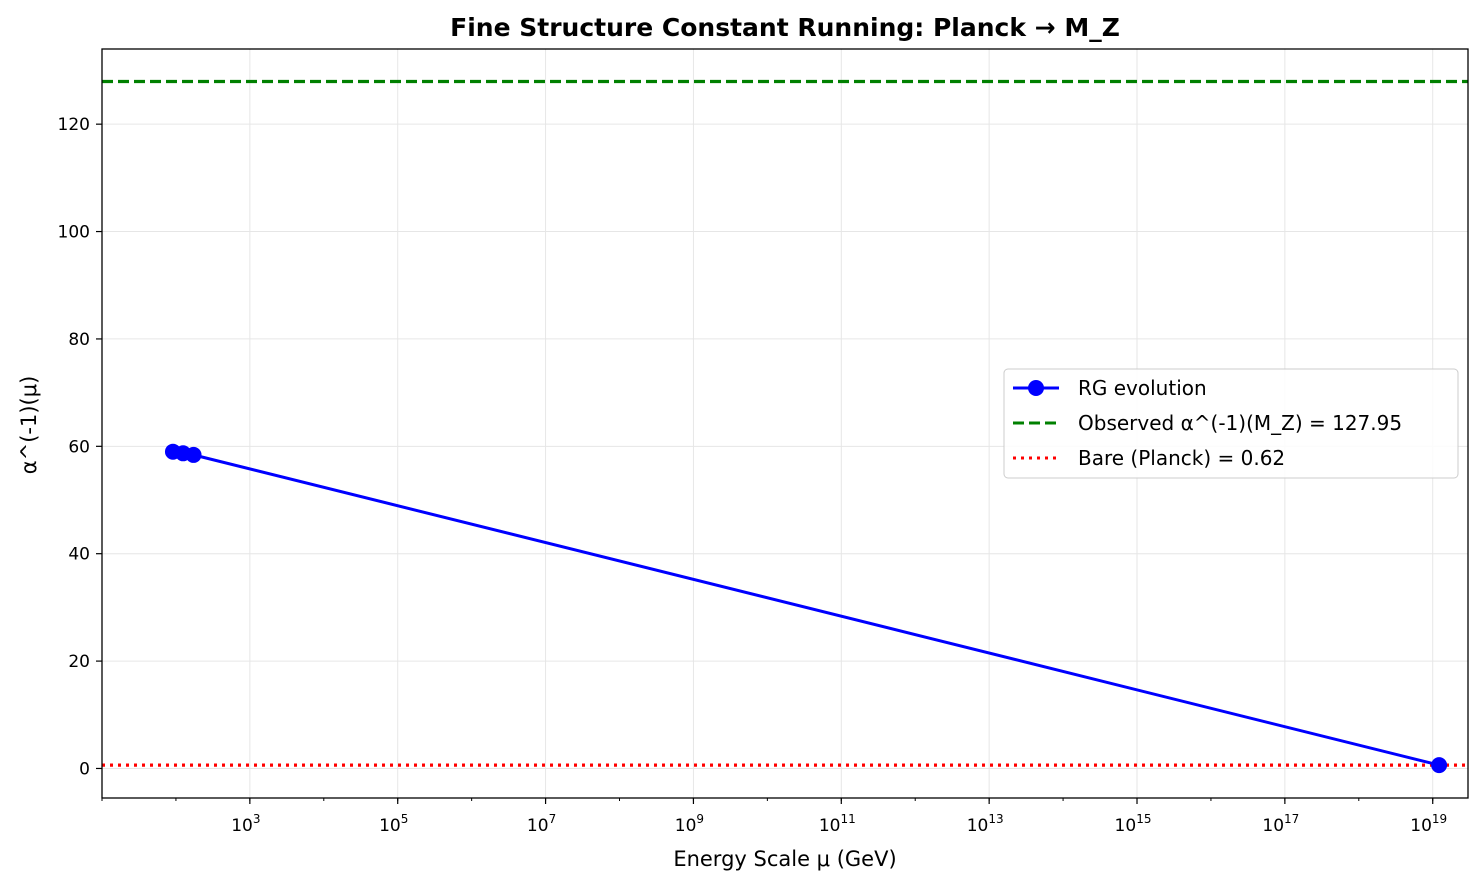  What do you see at coordinates (79, 662) in the screenshot?
I see `y-tick-label: 20` at bounding box center [79, 662].